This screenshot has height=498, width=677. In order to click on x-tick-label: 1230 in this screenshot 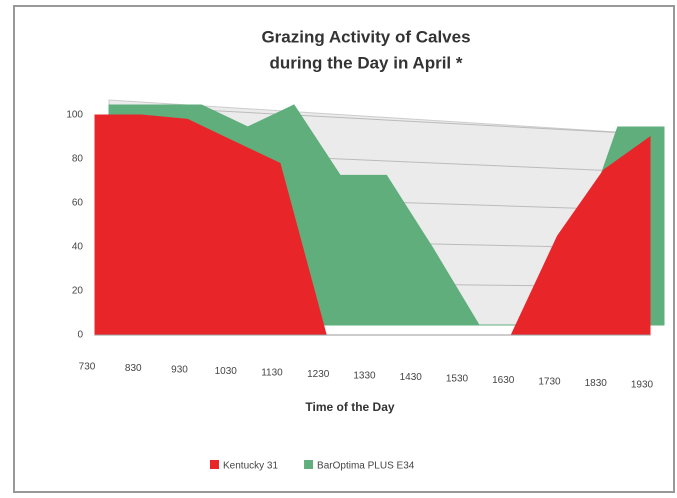, I will do `click(318, 374)`.